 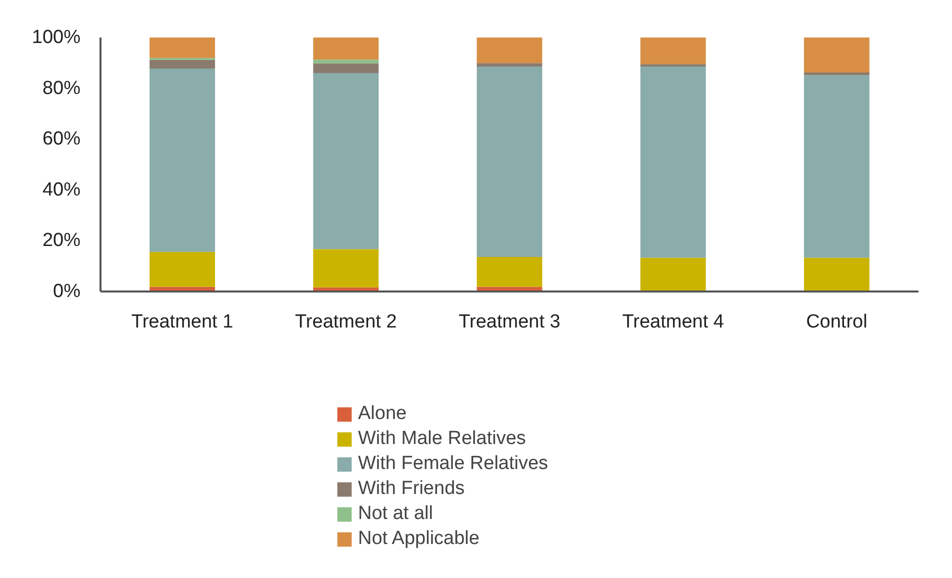 What do you see at coordinates (182, 322) in the screenshot?
I see `x-tick-label: Treatment 1` at bounding box center [182, 322].